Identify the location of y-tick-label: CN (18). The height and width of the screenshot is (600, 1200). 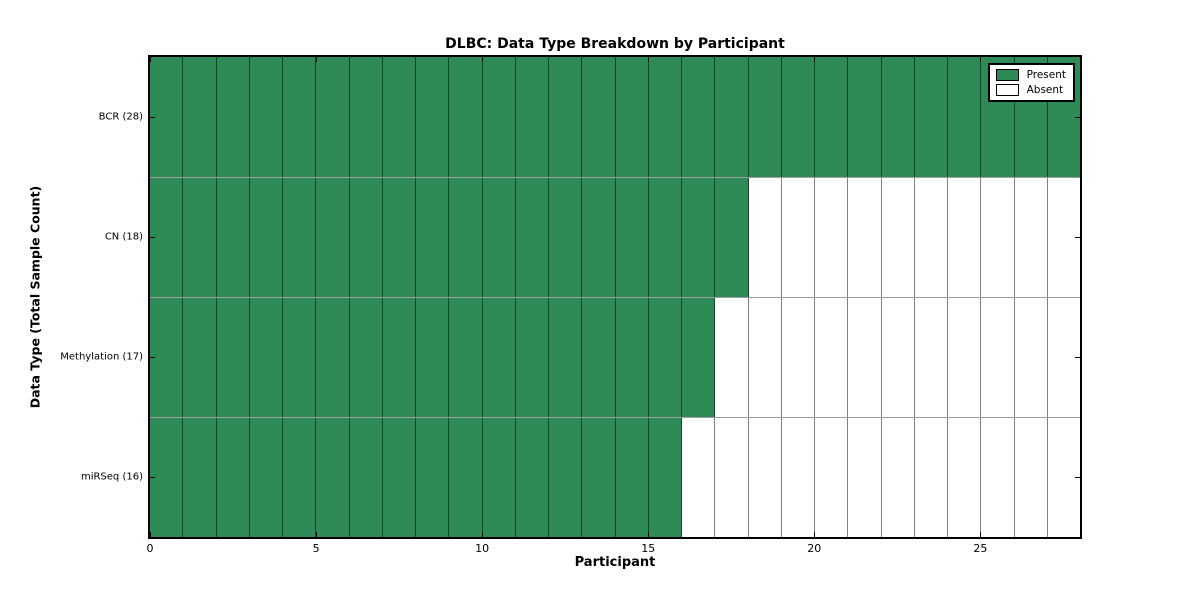
(123, 237).